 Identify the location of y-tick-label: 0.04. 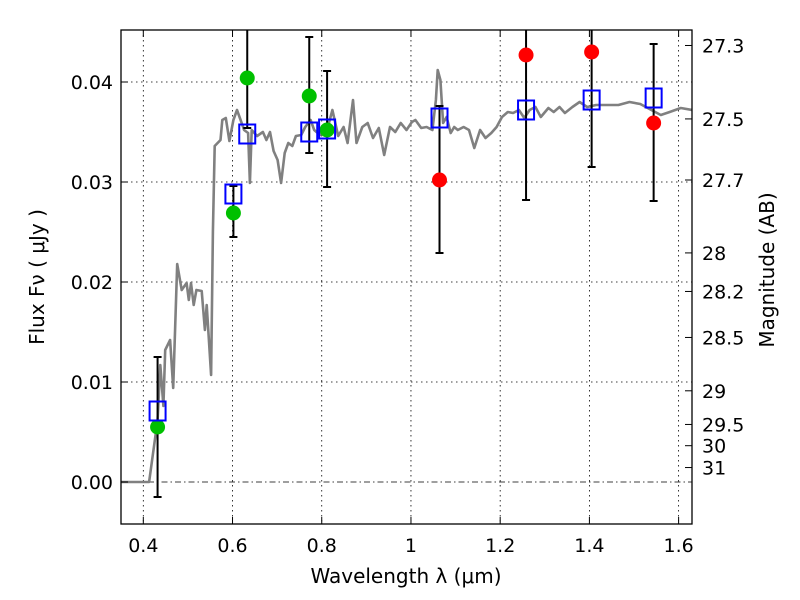
(92, 83).